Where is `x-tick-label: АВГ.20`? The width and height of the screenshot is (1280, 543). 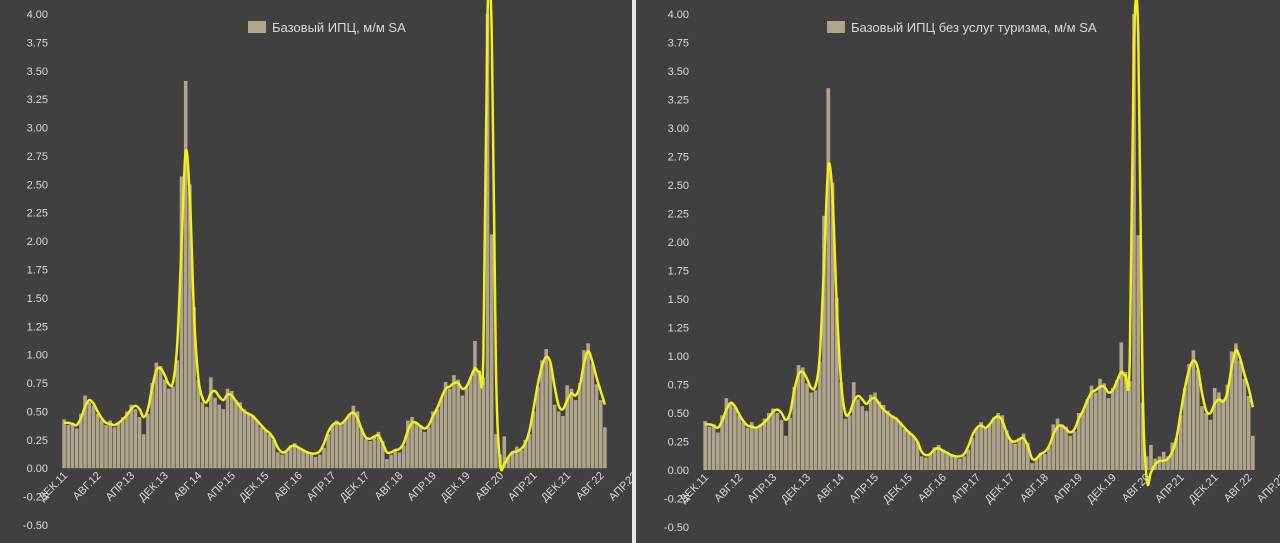 x-tick-label: АВГ.20 is located at coordinates (489, 486).